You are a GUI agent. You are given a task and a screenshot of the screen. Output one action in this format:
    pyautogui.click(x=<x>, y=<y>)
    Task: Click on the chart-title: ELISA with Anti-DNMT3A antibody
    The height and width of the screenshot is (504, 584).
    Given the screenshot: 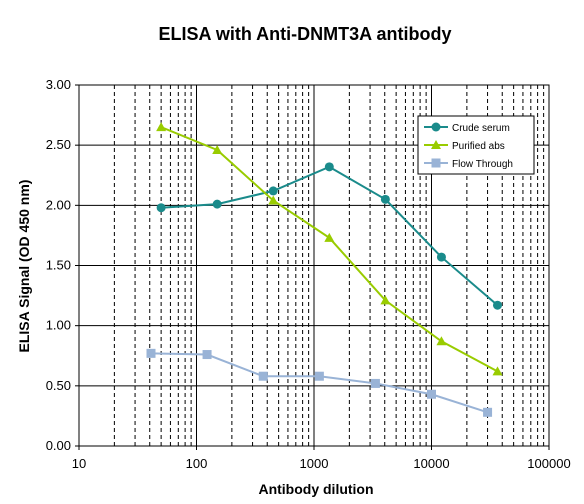 What is the action you would take?
    pyautogui.click(x=305, y=34)
    